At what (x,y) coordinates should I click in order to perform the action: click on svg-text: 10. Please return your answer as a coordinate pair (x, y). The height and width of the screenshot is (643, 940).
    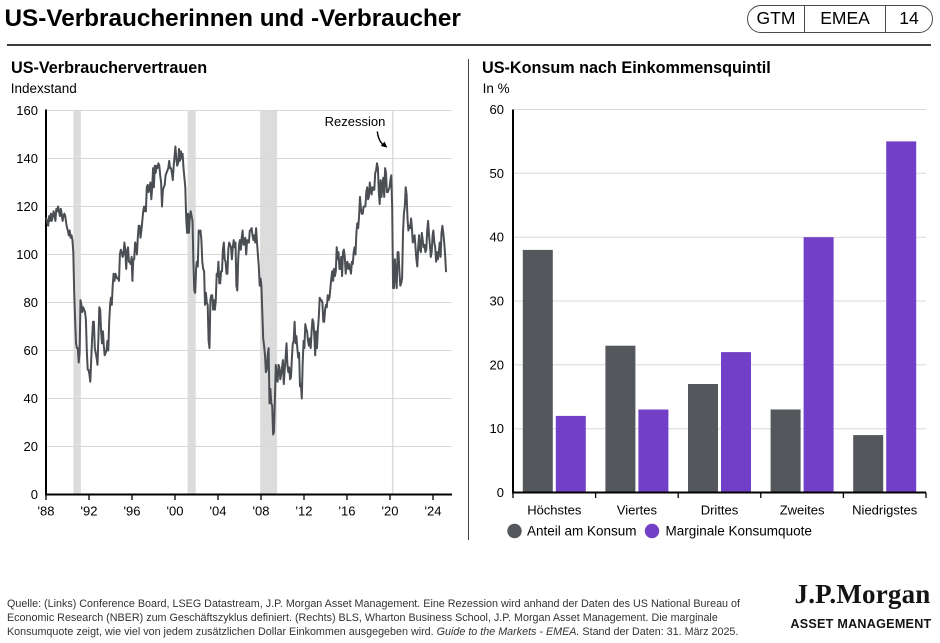
    Looking at the image, I should click on (497, 428).